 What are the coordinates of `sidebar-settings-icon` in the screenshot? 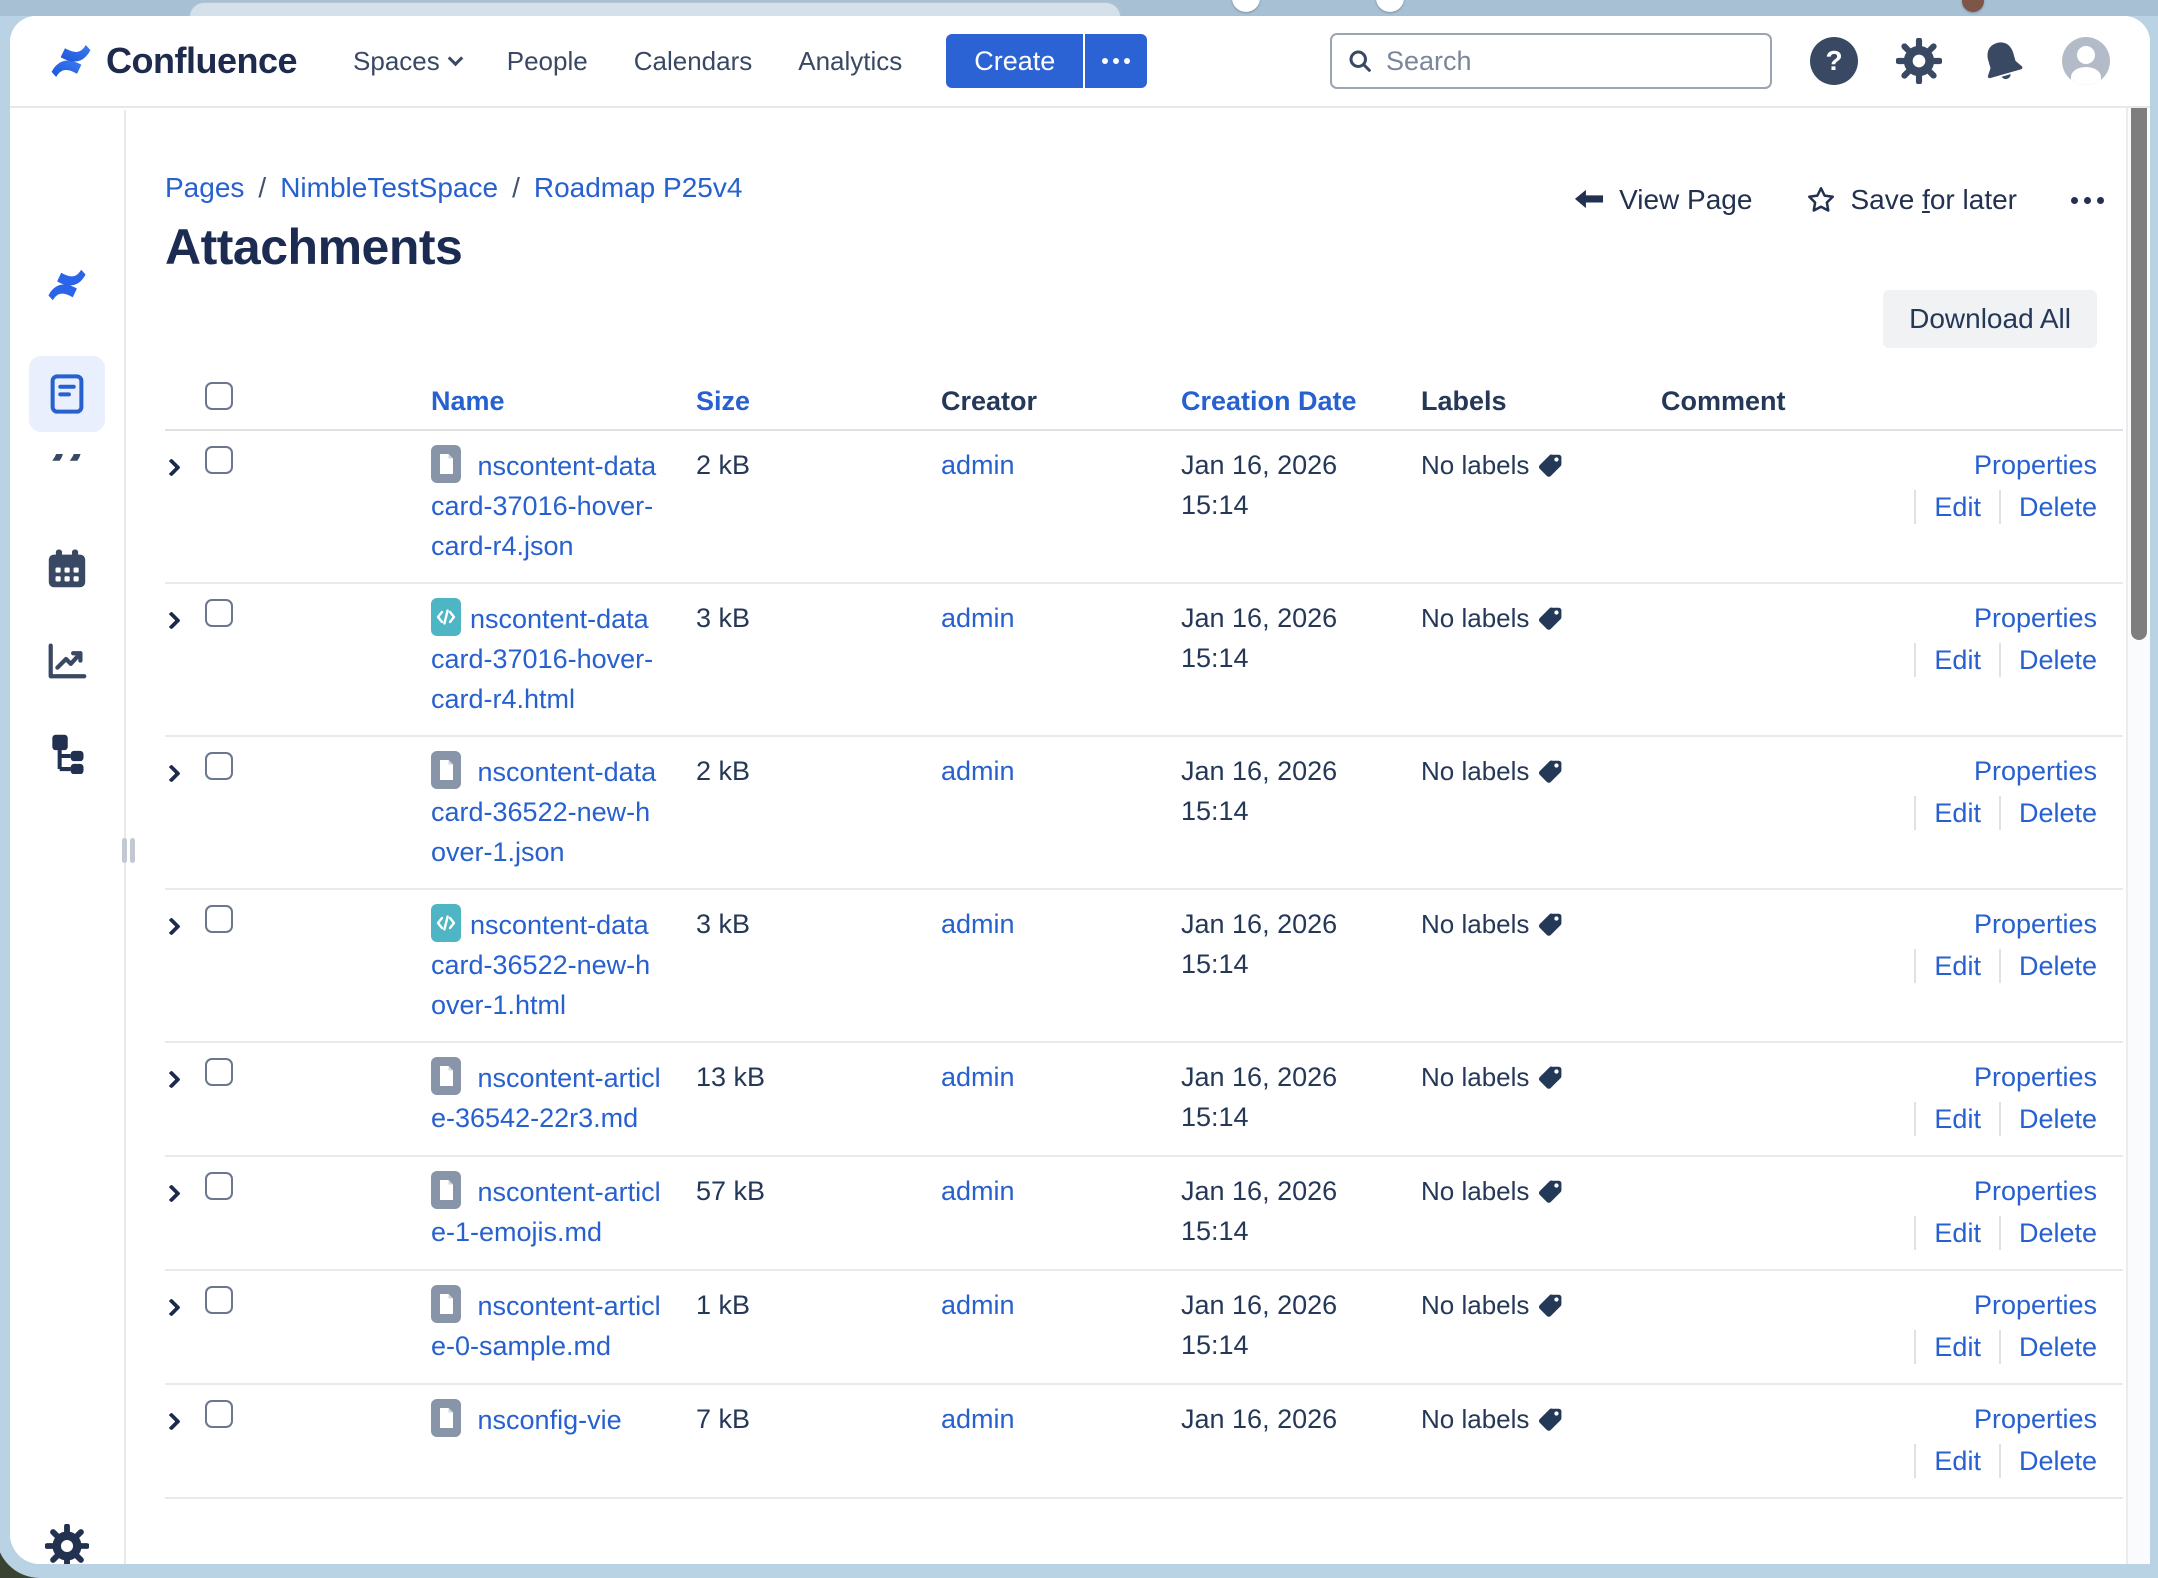 It's located at (67, 1544).